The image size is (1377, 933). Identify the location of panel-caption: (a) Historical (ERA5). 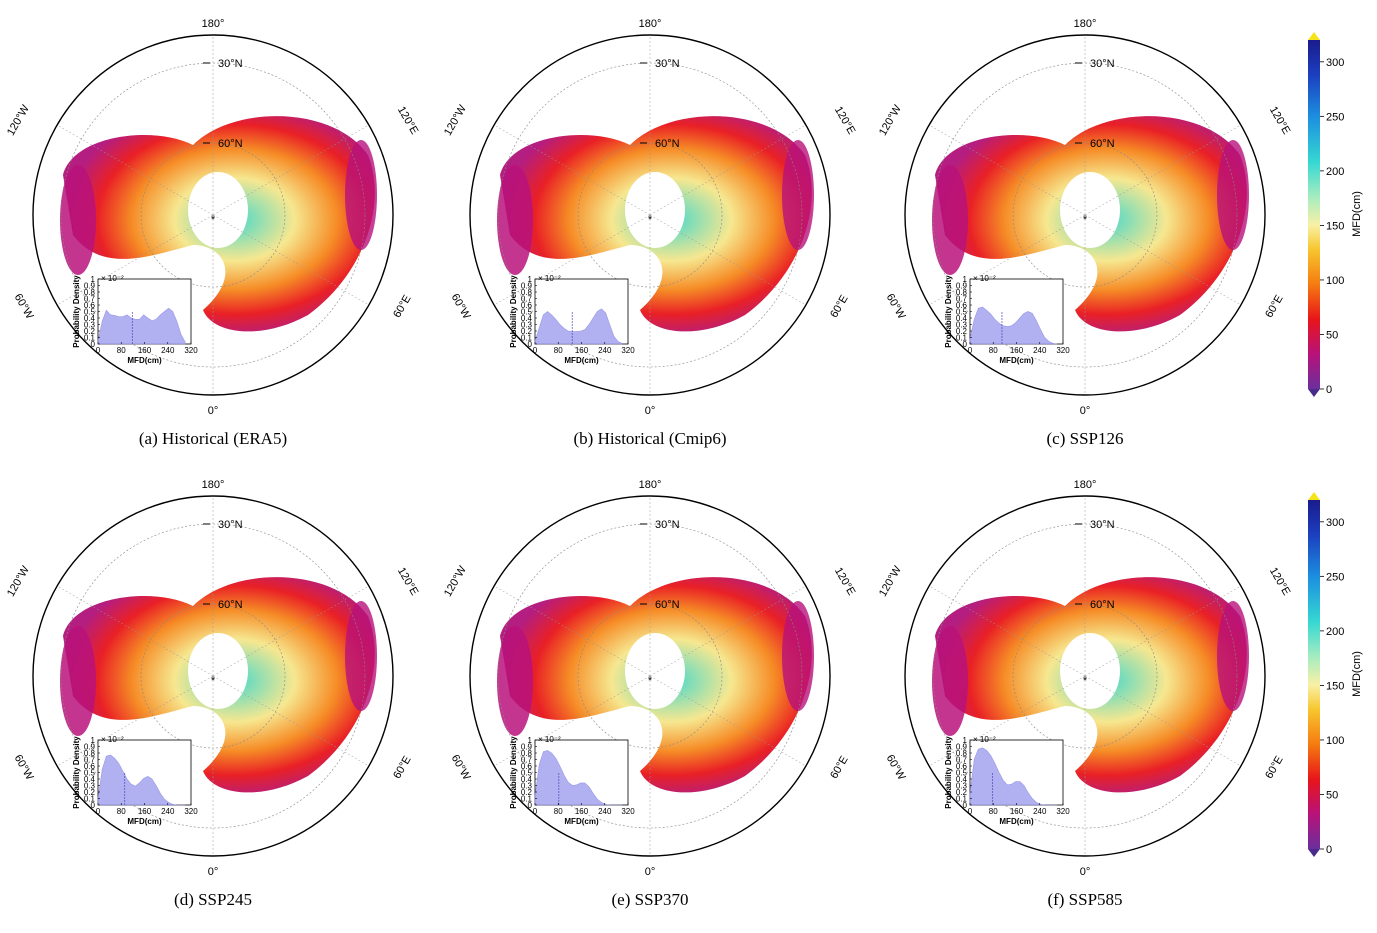
(213, 438).